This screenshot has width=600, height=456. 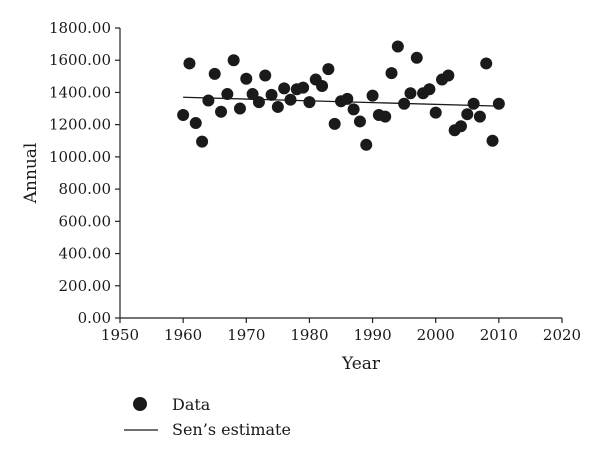 I want to click on x-tick-label: 1970, so click(x=246, y=335).